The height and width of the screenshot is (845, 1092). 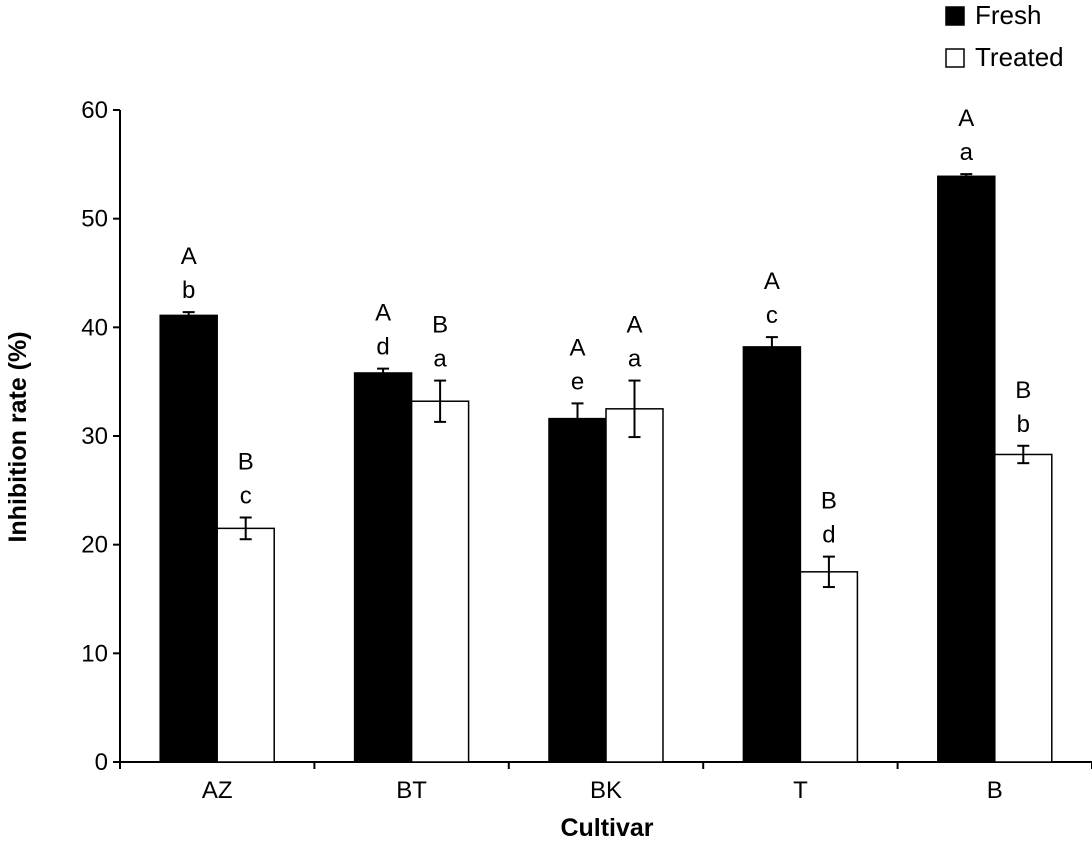 I want to click on y-tick-label: 10, so click(x=94, y=653).